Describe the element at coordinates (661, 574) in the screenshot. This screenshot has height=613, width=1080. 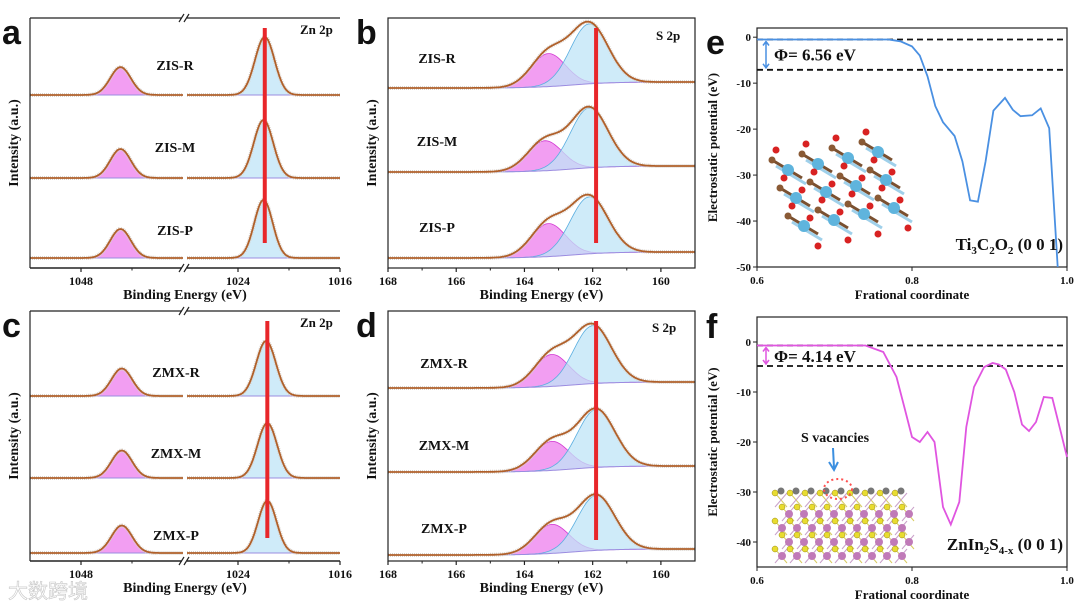
I see `x-tick-label: 160` at that location.